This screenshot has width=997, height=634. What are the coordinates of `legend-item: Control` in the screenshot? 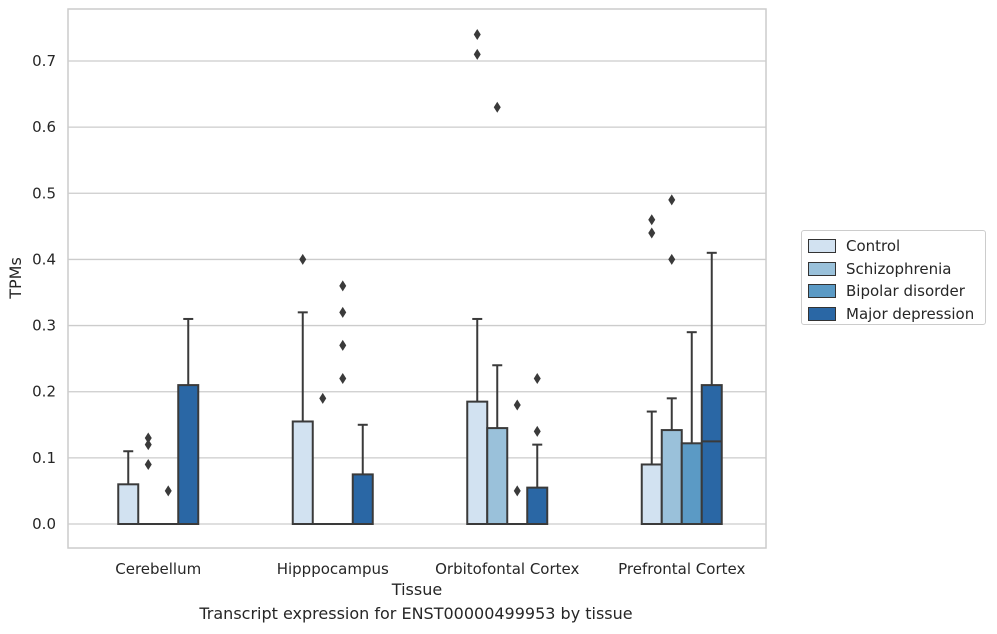 It's located at (893, 246).